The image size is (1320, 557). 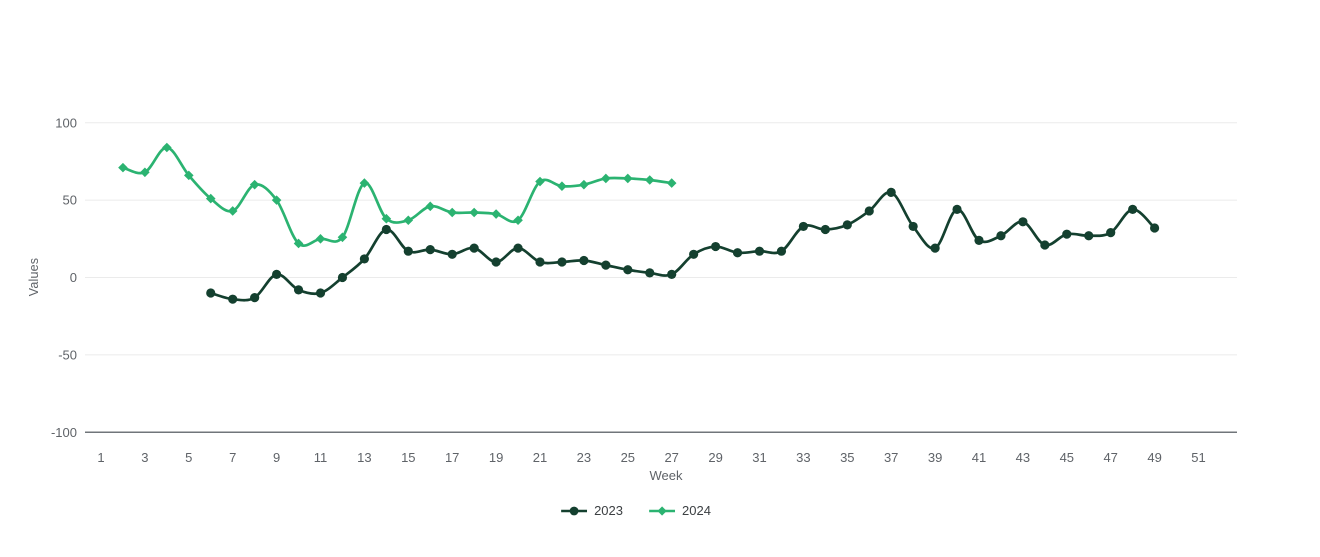 I want to click on x-tick-label: 47, so click(x=1110, y=457).